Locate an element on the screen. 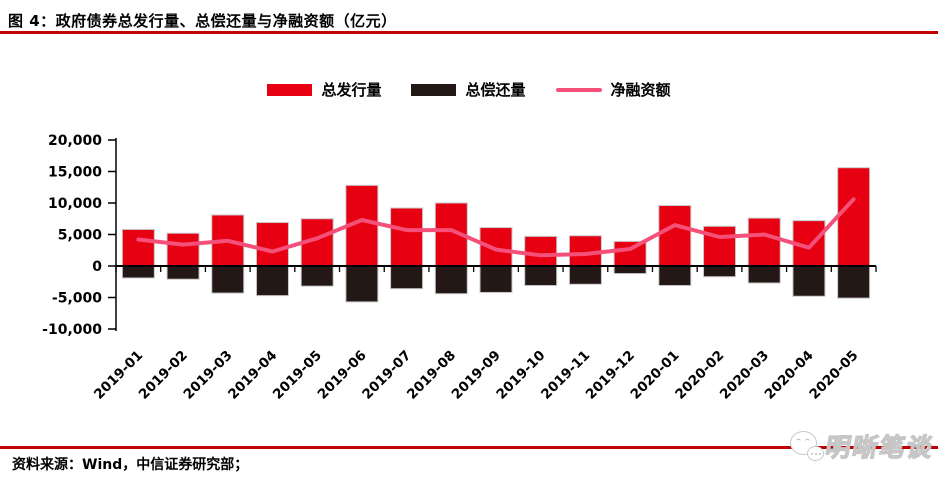  legend-item-repayment: 总偿还量 is located at coordinates (468, 89).